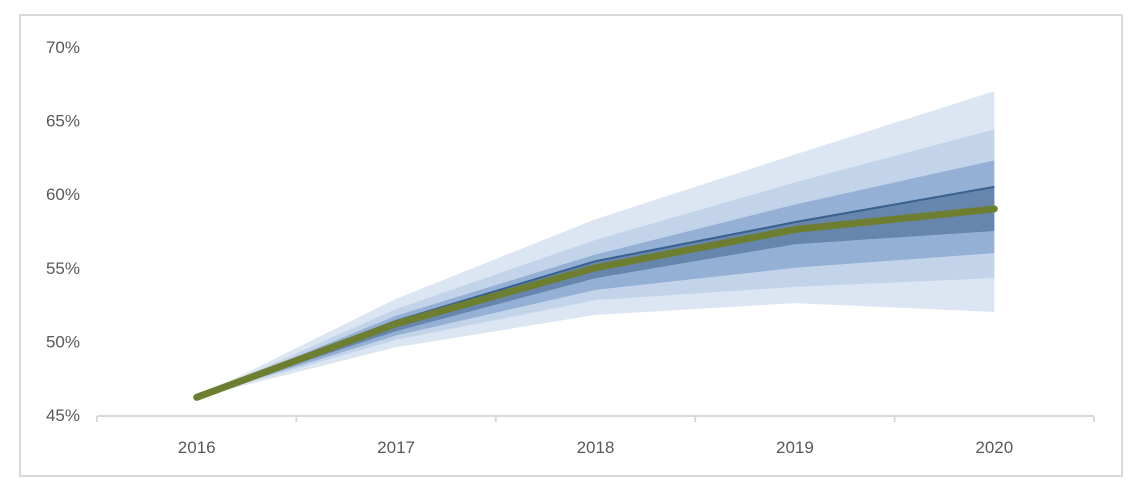  Describe the element at coordinates (63, 415) in the screenshot. I see `y-tick-label: 45%` at that location.